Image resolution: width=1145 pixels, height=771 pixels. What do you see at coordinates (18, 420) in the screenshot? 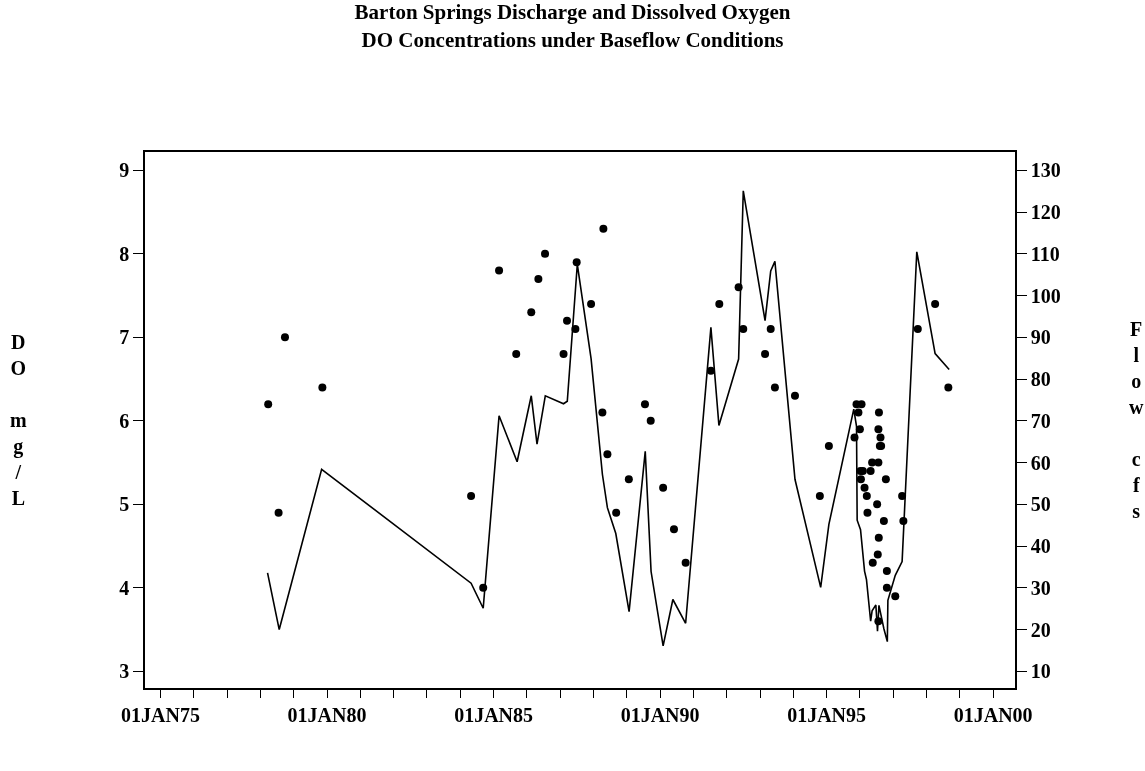
I see `text: DO mg/L` at bounding box center [18, 420].